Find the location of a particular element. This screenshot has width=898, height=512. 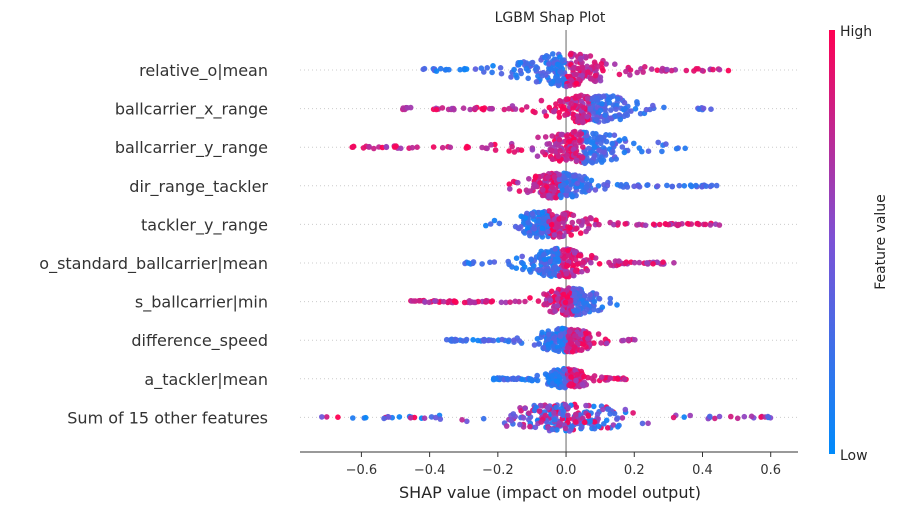

x-axis: −0.6 −0.4 −0.2 0.0 0.2 0.4 0.6 is located at coordinates (549, 464).